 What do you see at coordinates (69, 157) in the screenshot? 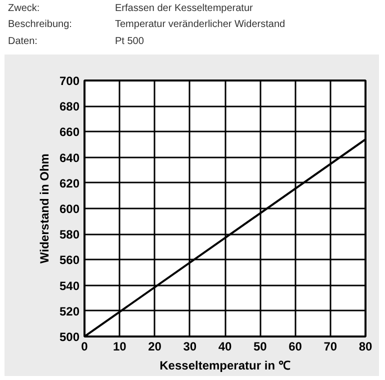
I see `y-tick-label: 640` at bounding box center [69, 157].